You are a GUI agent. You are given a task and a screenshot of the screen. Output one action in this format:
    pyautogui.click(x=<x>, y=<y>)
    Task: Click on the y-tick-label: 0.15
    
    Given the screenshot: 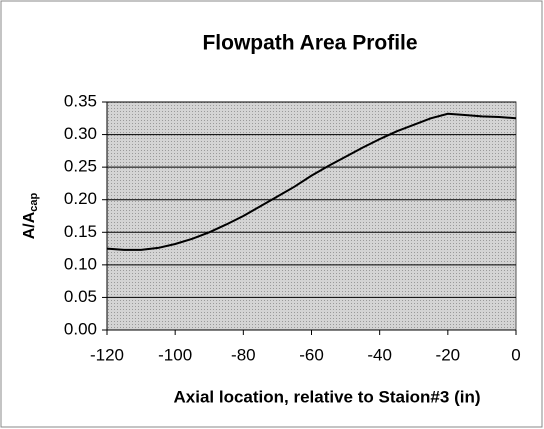 What is the action you would take?
    pyautogui.click(x=80, y=231)
    